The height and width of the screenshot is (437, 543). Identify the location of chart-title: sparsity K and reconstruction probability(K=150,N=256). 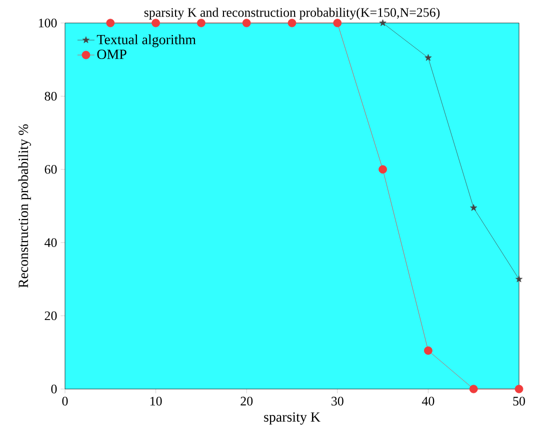
(292, 14).